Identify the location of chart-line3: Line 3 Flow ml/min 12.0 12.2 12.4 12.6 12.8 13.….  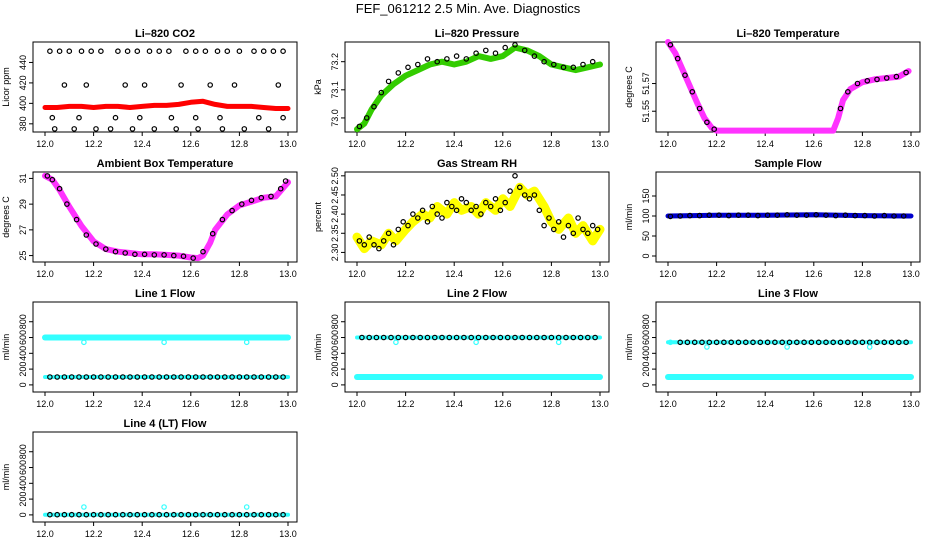
(772, 348).